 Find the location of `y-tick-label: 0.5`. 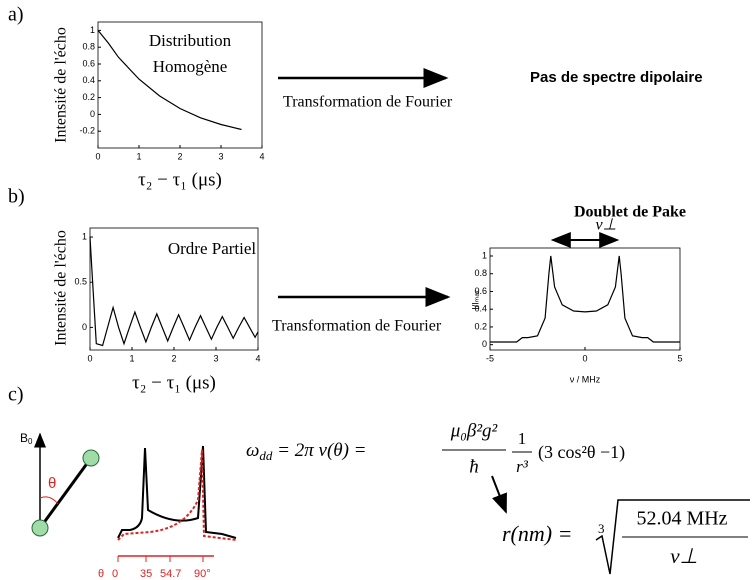

y-tick-label: 0.5 is located at coordinates (80, 282).